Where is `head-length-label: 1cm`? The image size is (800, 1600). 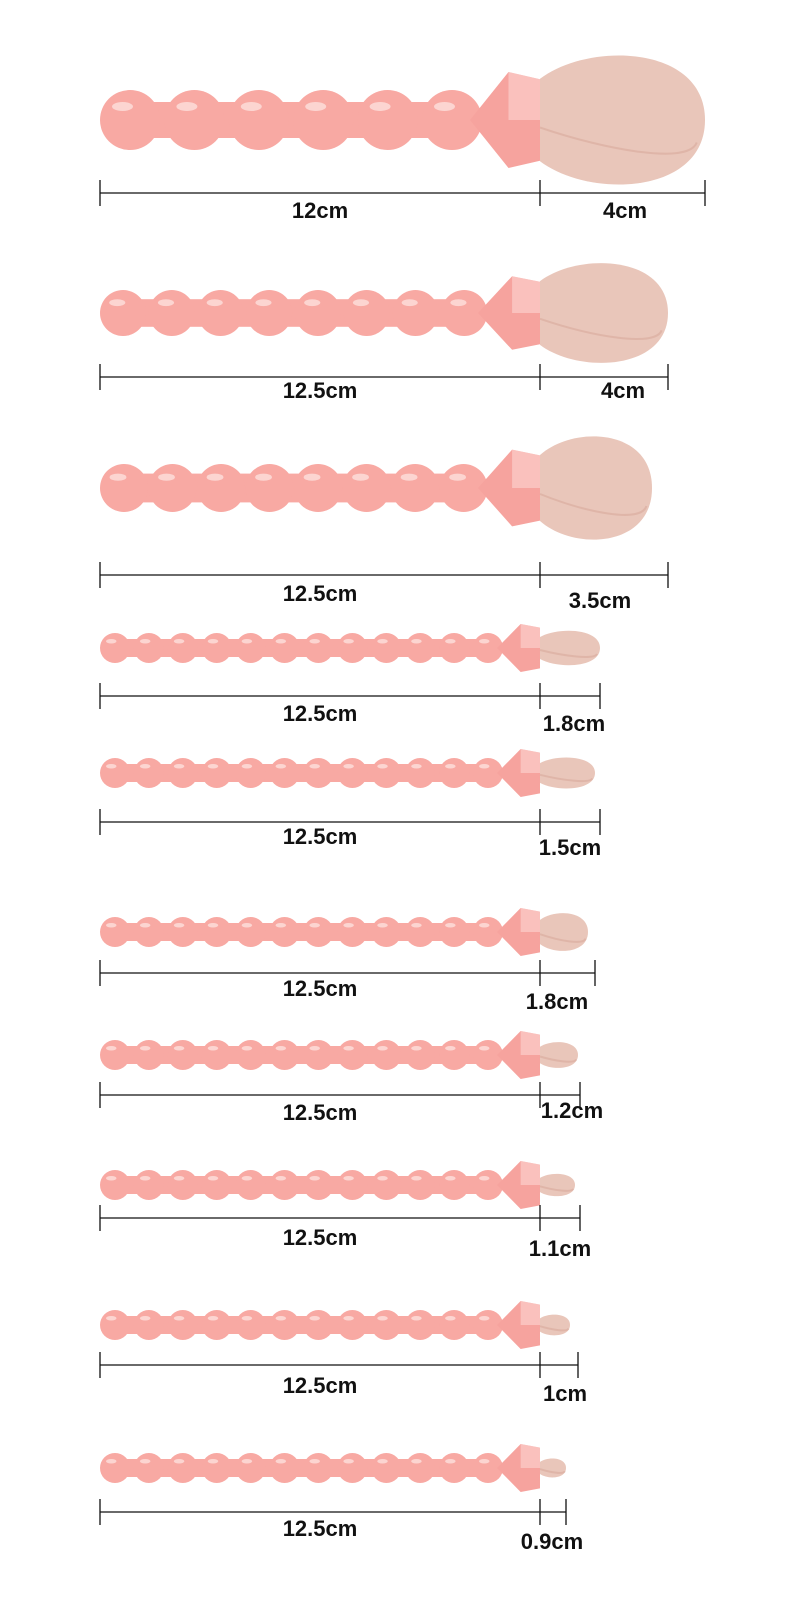
head-length-label: 1cm is located at coordinates (565, 1393).